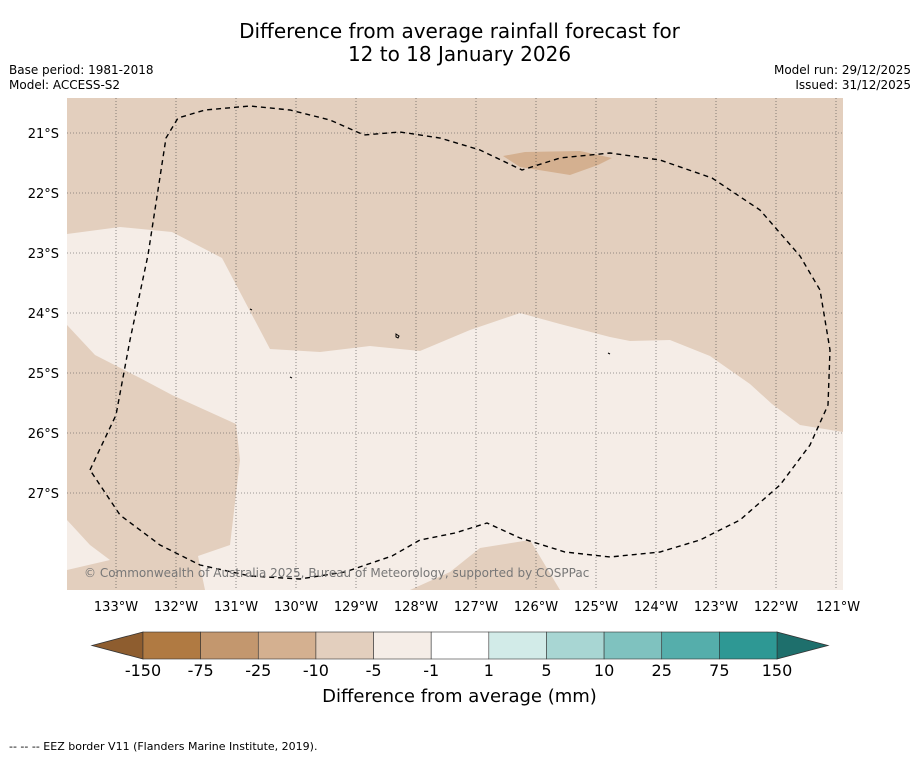 Image resolution: width=919 pixels, height=758 pixels. What do you see at coordinates (416, 607) in the screenshot?
I see `lon-label: 128°W` at bounding box center [416, 607].